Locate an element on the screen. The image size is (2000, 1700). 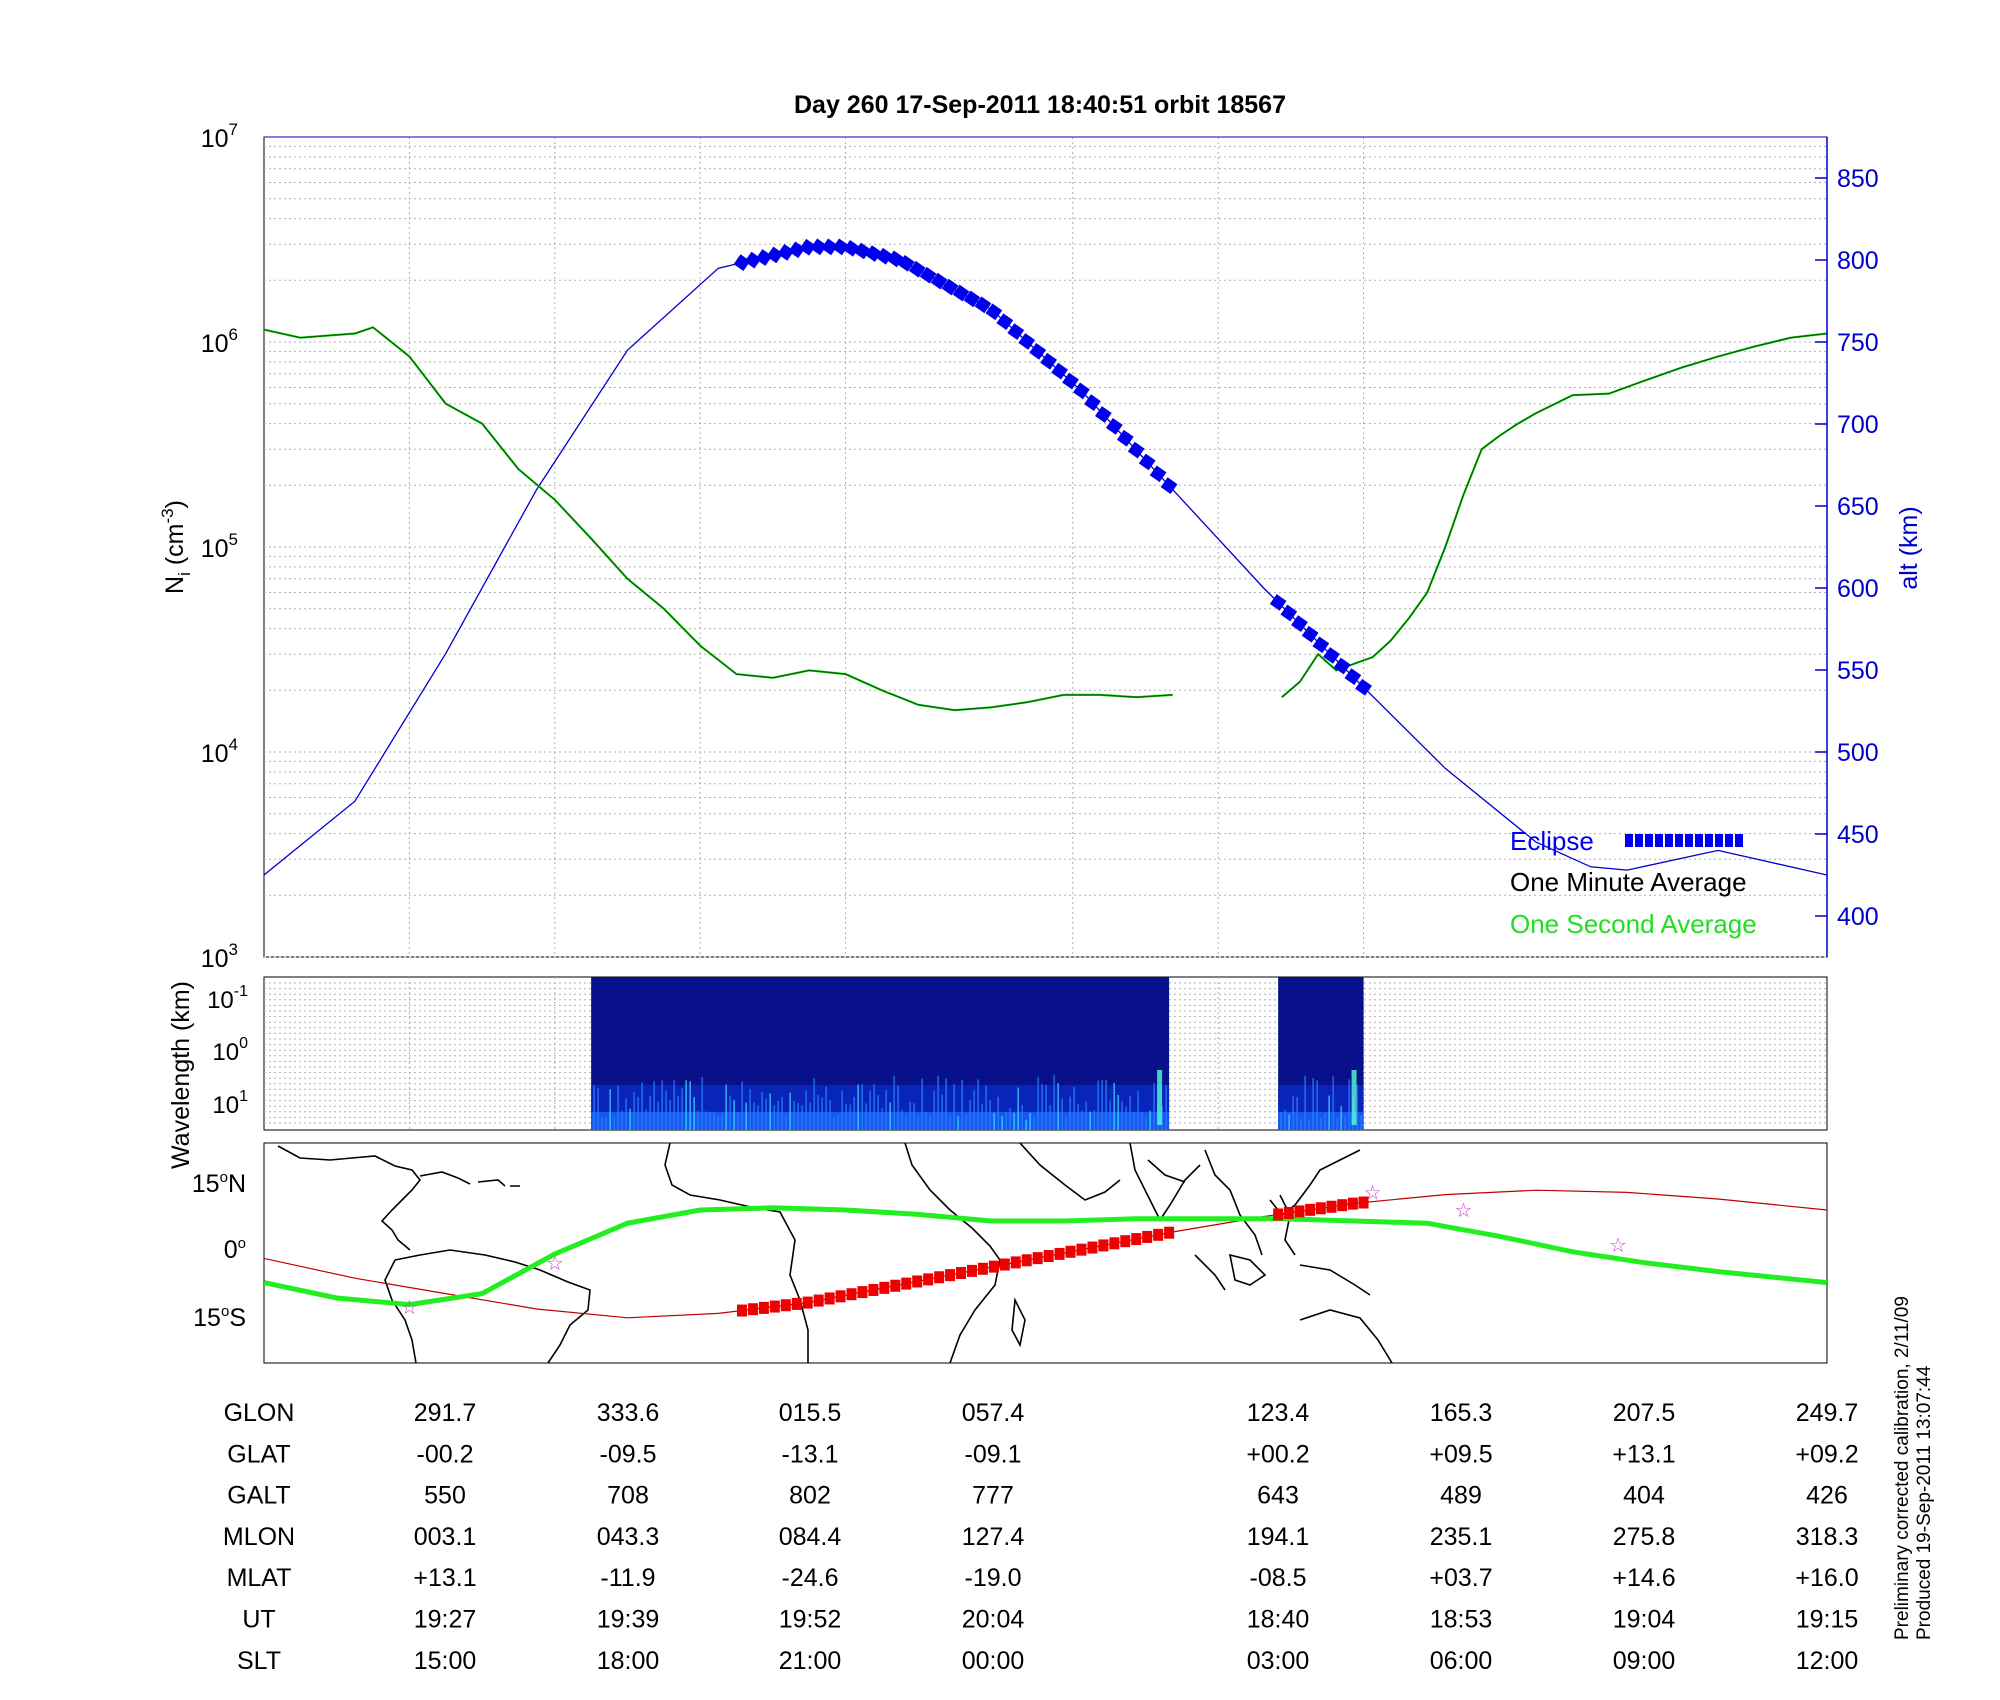
tick-value: 0 is located at coordinates (231, 1250).